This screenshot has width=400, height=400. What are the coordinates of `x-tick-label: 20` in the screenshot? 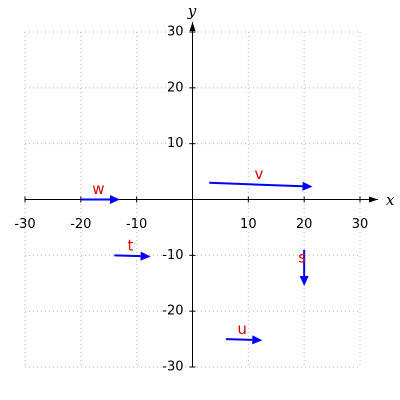 It's located at (304, 224).